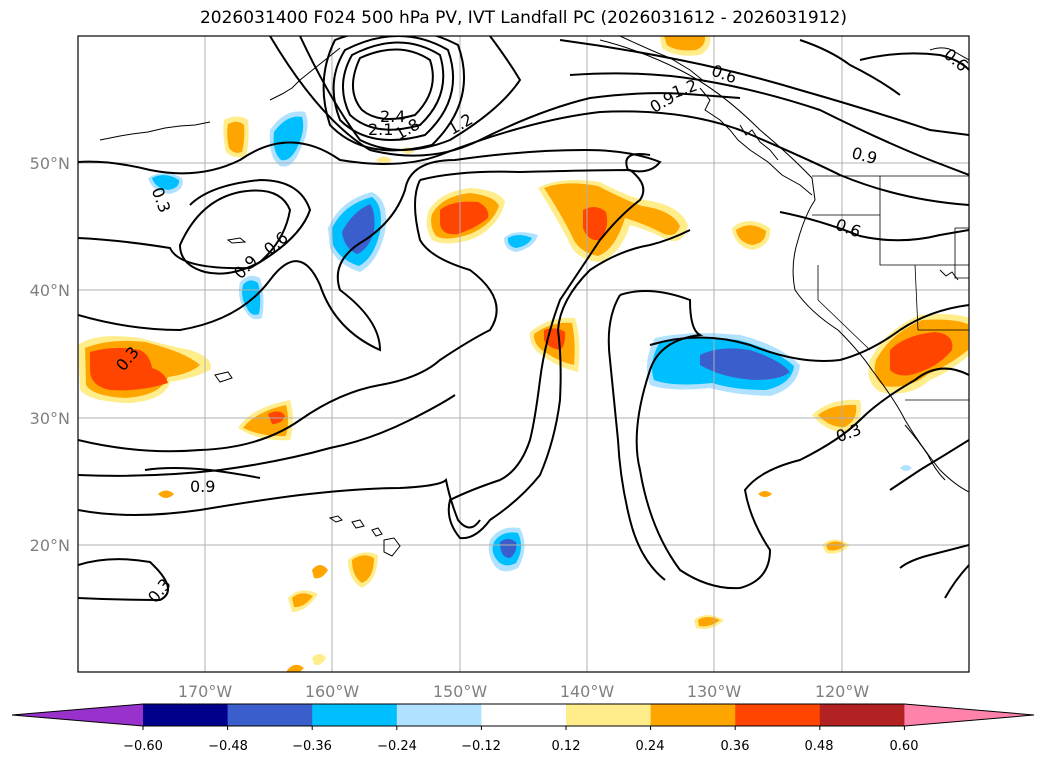 Image resolution: width=1047 pixels, height=765 pixels. I want to click on lon-label: 120°W, so click(842, 691).